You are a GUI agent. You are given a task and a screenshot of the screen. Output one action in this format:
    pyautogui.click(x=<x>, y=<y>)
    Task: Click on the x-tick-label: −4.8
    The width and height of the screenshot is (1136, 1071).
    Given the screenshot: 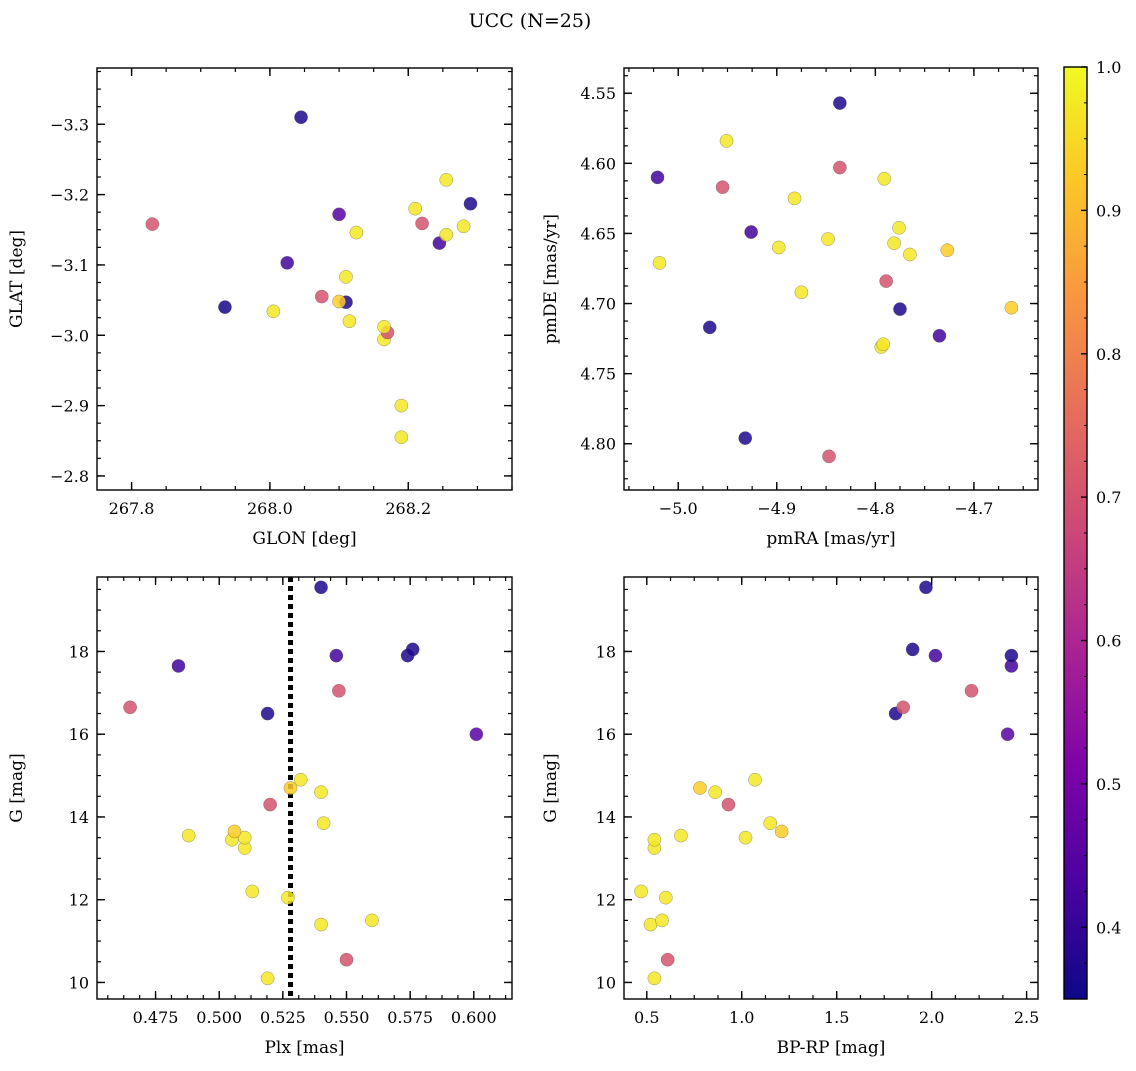 What is the action you would take?
    pyautogui.click(x=875, y=508)
    